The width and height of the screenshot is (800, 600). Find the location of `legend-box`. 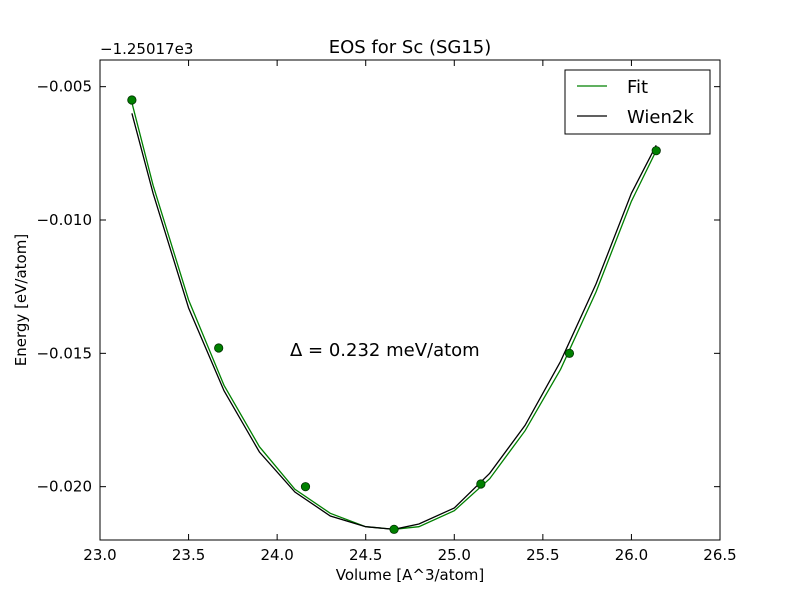

legend-box is located at coordinates (637, 102).